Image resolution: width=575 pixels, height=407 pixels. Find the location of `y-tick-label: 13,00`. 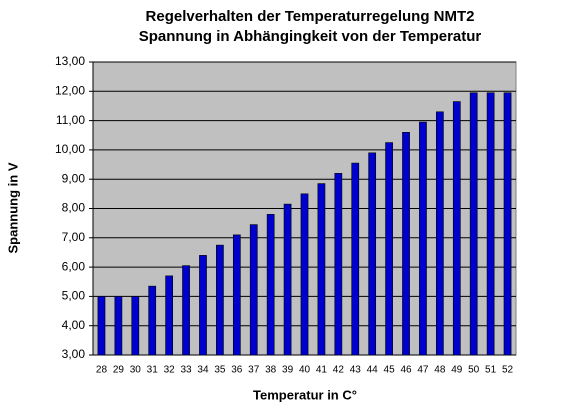

y-tick-label: 13,00 is located at coordinates (70, 61).